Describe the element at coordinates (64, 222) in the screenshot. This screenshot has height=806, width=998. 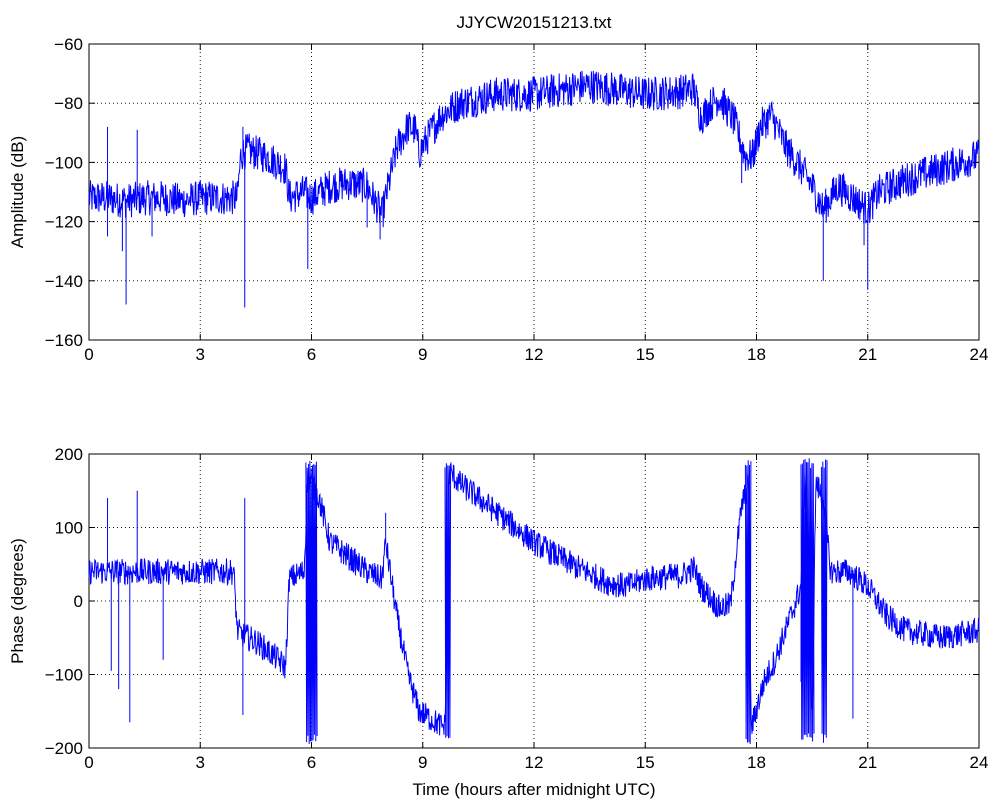
I see `amplitude-y-tick-label: −120` at that location.